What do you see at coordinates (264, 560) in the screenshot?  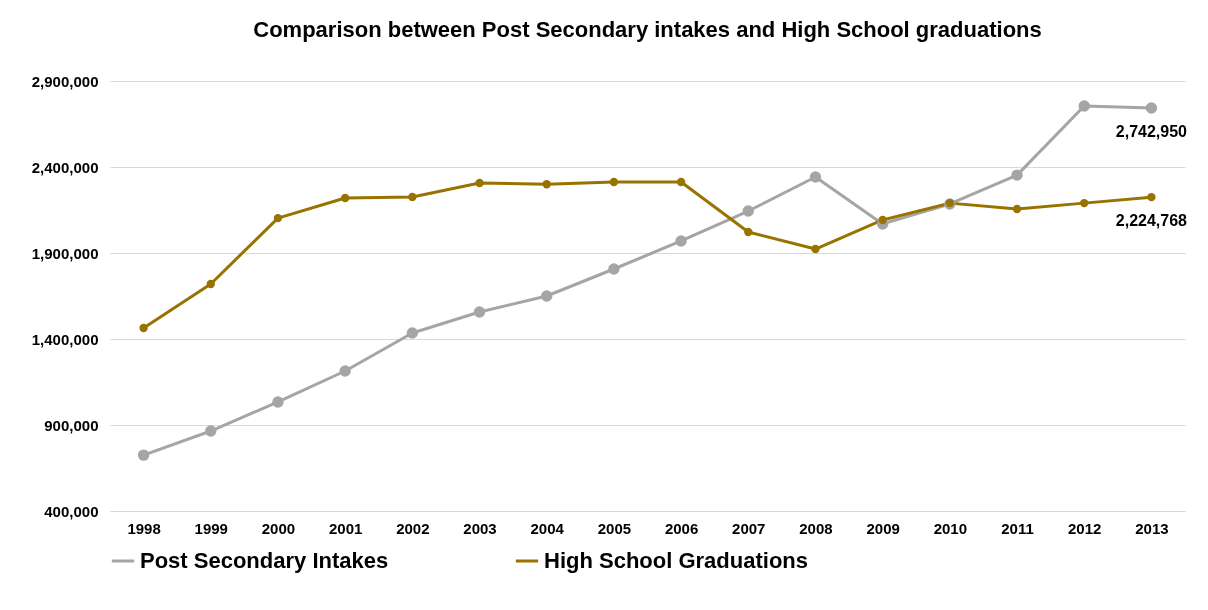 I see `legend-label: Post Secondary Intakes` at bounding box center [264, 560].